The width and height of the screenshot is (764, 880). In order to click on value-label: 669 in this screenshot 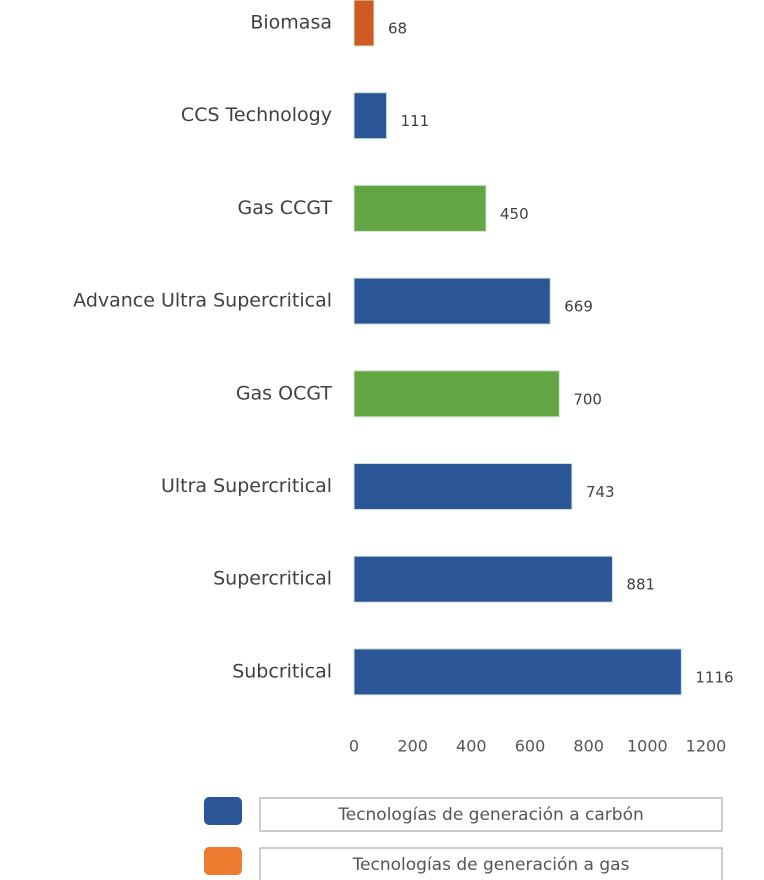, I will do `click(578, 307)`.